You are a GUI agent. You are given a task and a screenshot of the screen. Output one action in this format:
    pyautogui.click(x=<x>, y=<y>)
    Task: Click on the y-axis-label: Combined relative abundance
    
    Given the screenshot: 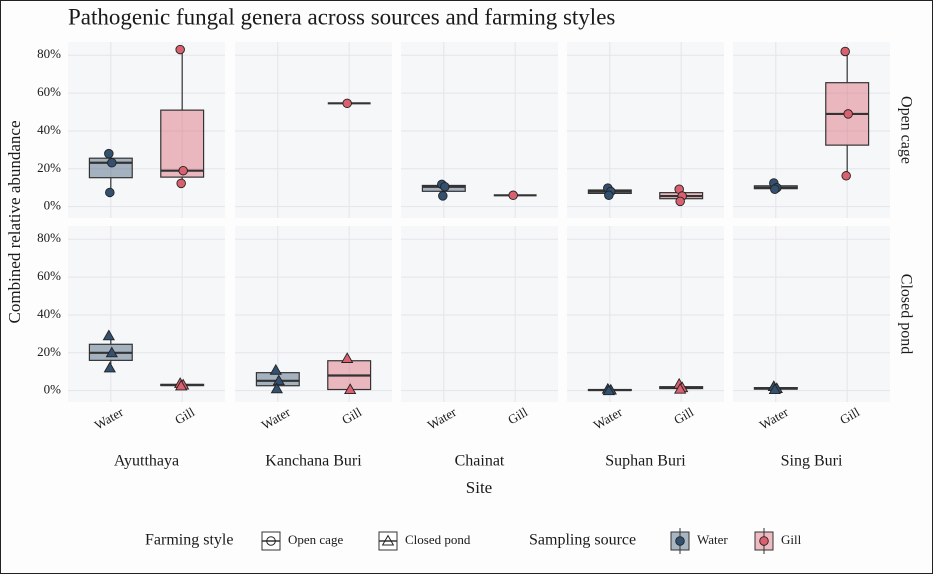 What is the action you would take?
    pyautogui.click(x=14, y=222)
    